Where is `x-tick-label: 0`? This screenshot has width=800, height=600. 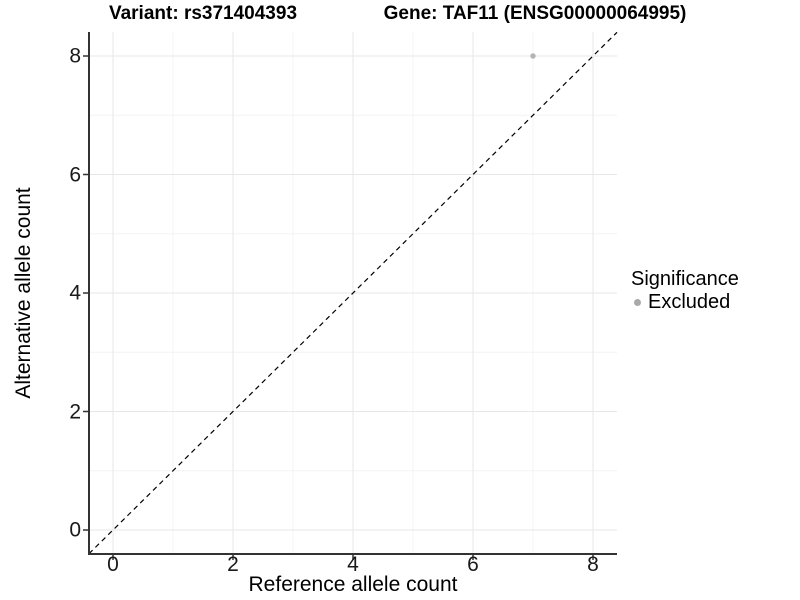 x-tick-label: 0 is located at coordinates (113, 564).